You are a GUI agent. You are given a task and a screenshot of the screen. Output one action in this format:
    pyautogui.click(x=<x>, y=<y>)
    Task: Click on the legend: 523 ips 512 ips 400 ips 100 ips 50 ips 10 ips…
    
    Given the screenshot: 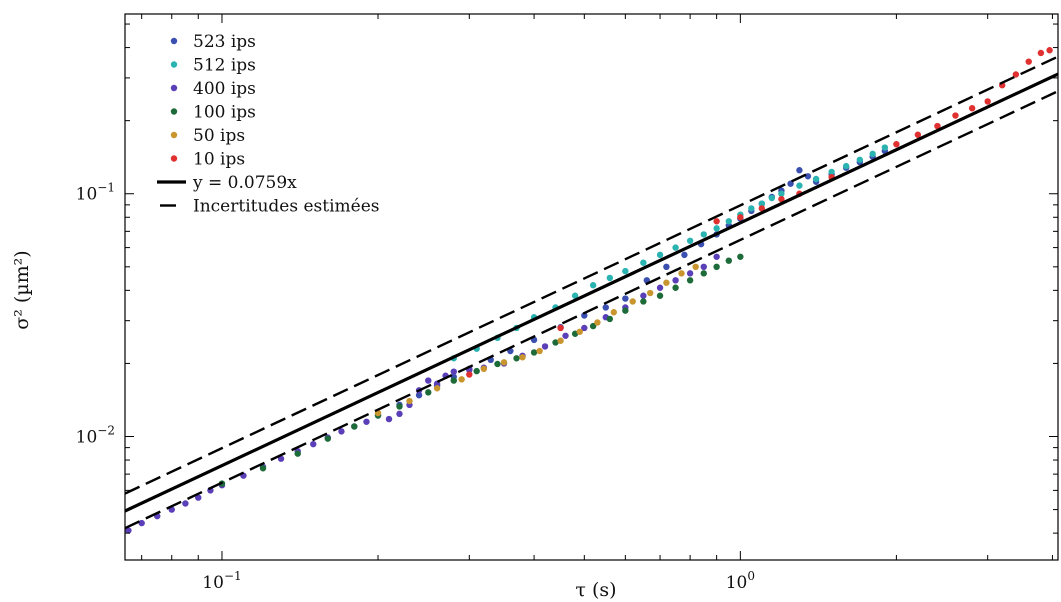 What is the action you would take?
    pyautogui.click(x=268, y=124)
    